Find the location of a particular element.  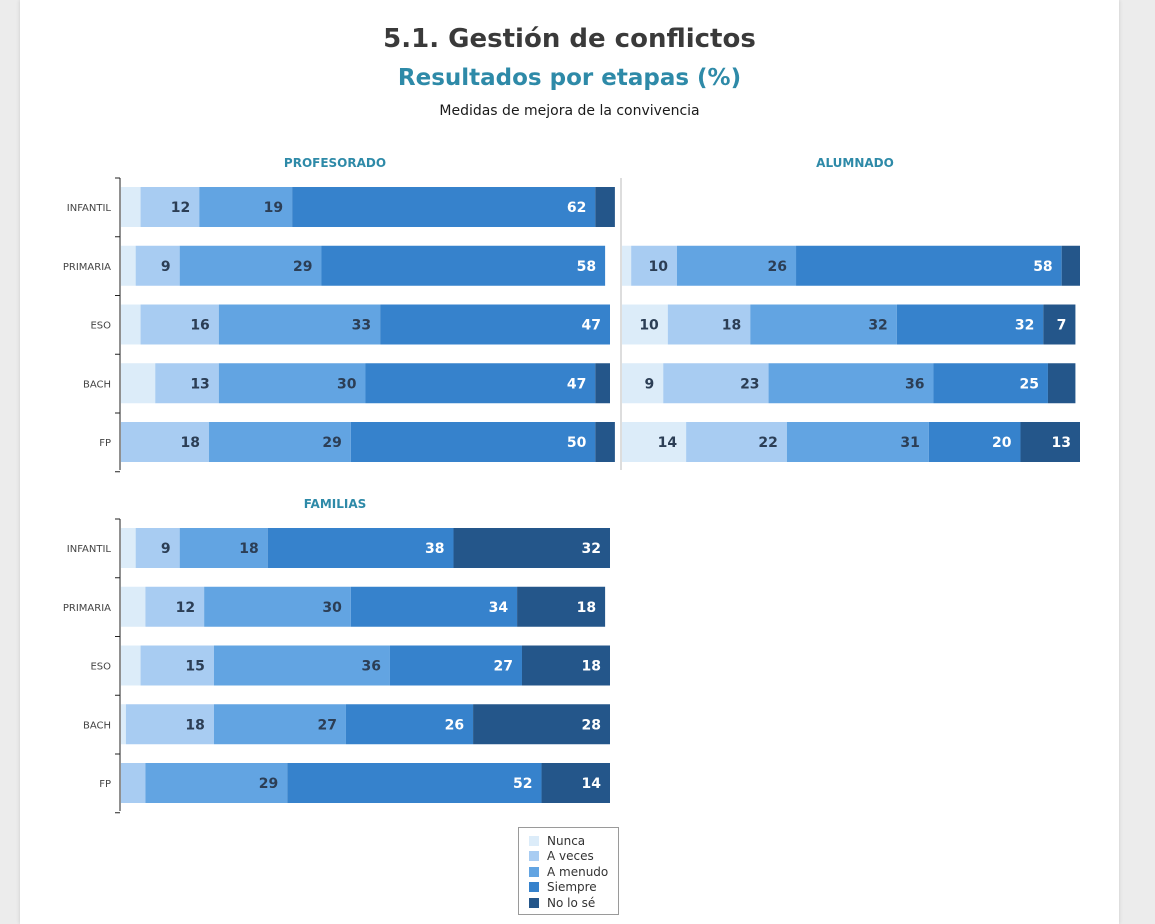

legend-item: No lo sé is located at coordinates (573, 903).